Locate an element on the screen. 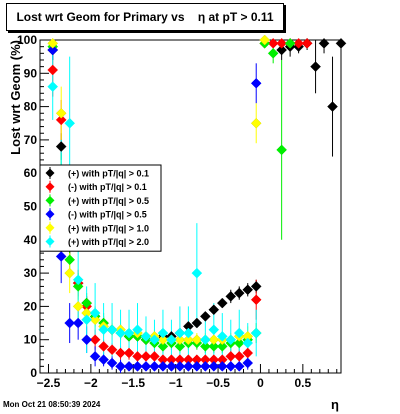  y-tick-label: 90 is located at coordinates (31, 73).